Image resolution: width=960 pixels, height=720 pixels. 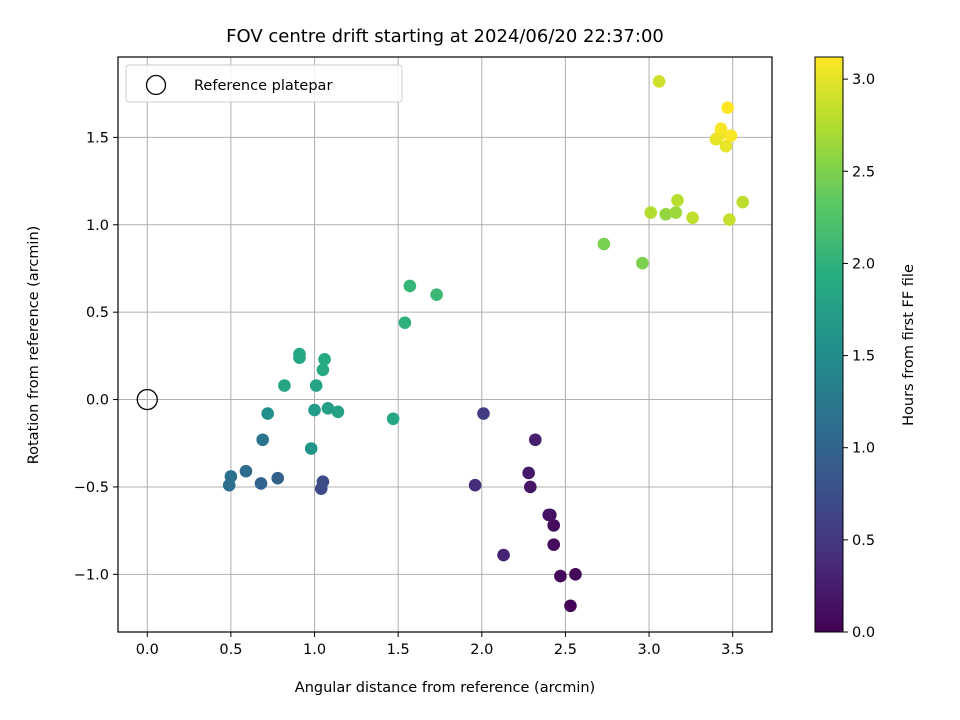 What do you see at coordinates (96, 356) in the screenshot?
I see `y-axis-ticks: −1.0 −0.5 0.0 0.5 1.0 1.5` at bounding box center [96, 356].